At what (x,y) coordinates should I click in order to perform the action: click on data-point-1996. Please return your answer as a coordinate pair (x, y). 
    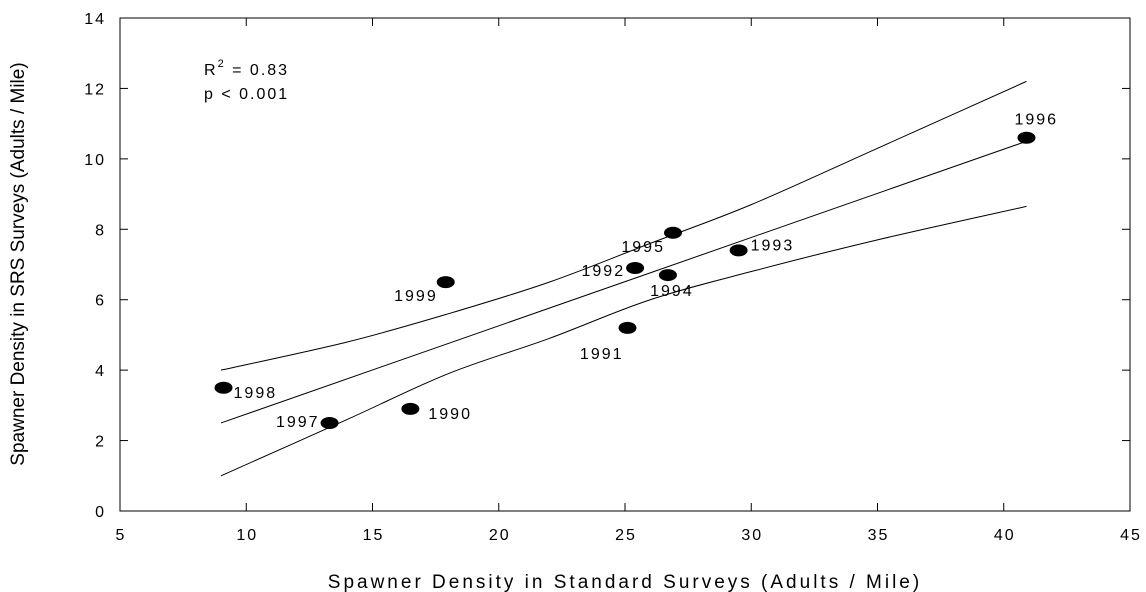
    Looking at the image, I should click on (1026, 138).